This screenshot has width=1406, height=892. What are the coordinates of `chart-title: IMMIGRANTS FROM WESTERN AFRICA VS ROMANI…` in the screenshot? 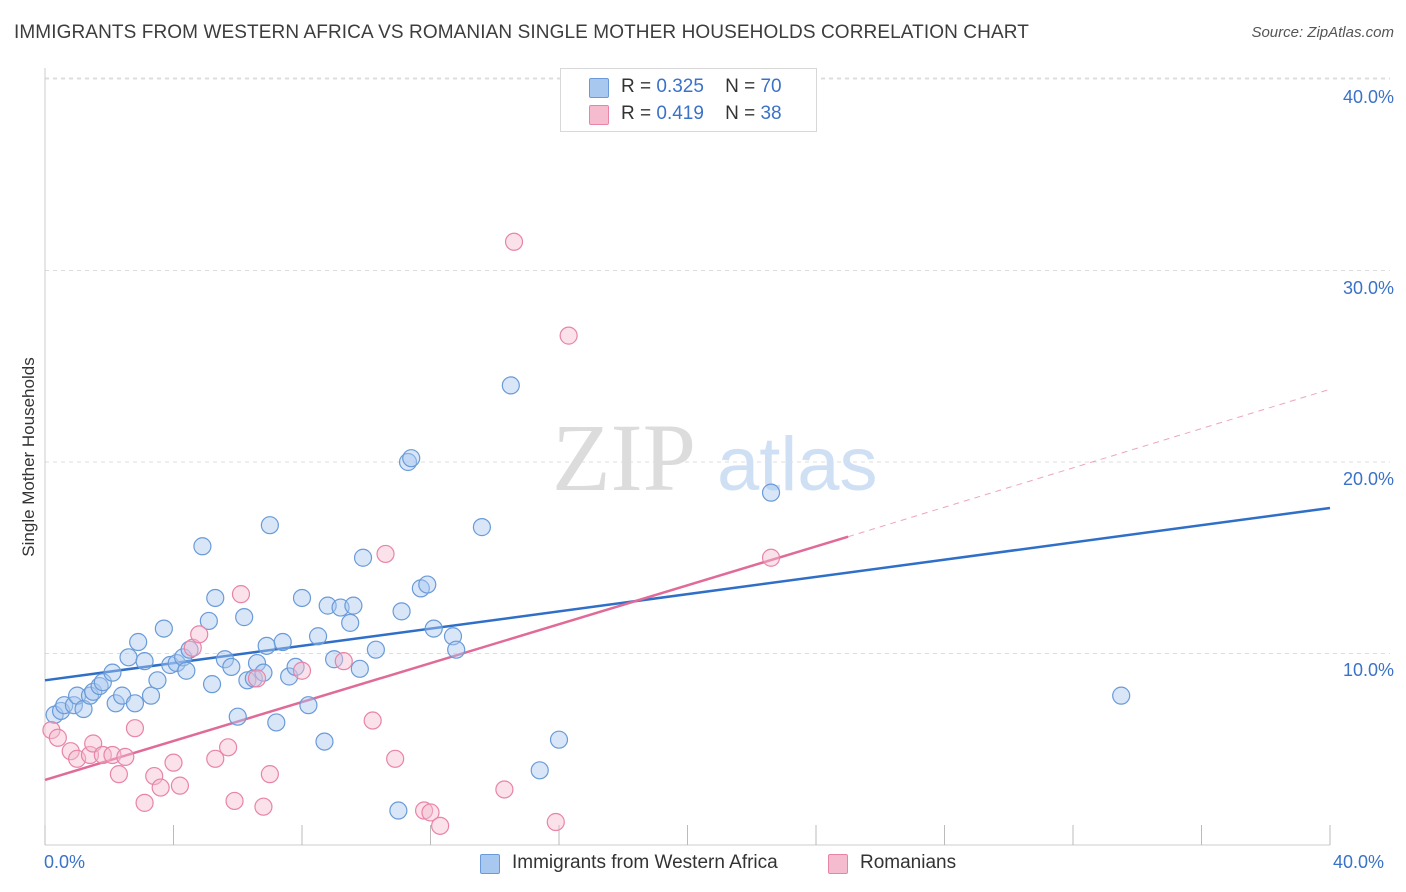 It's located at (521, 32).